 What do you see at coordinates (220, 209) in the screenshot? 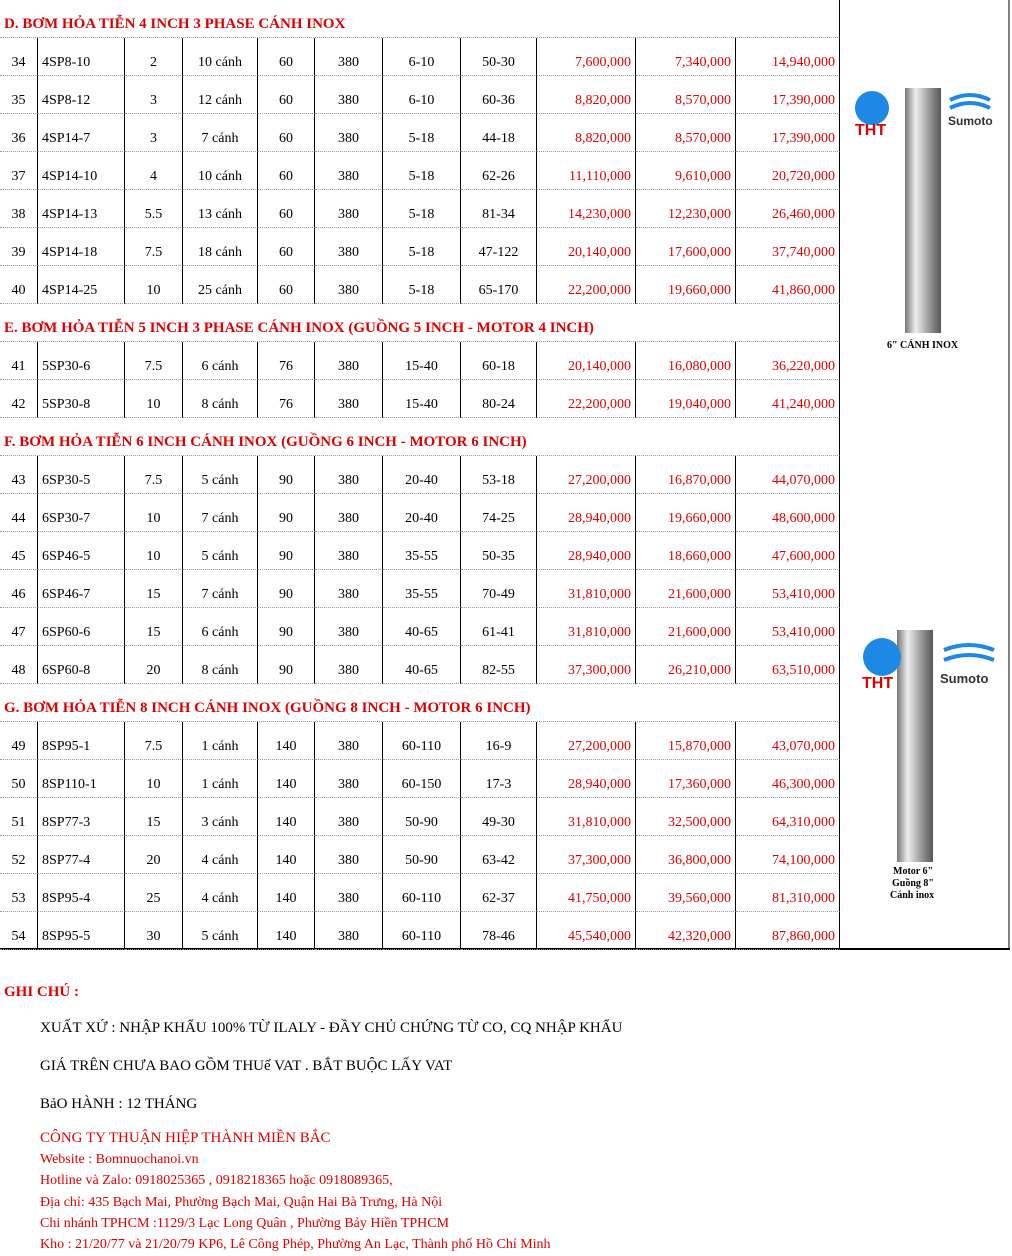
I see `cell: 13 cánh` at bounding box center [220, 209].